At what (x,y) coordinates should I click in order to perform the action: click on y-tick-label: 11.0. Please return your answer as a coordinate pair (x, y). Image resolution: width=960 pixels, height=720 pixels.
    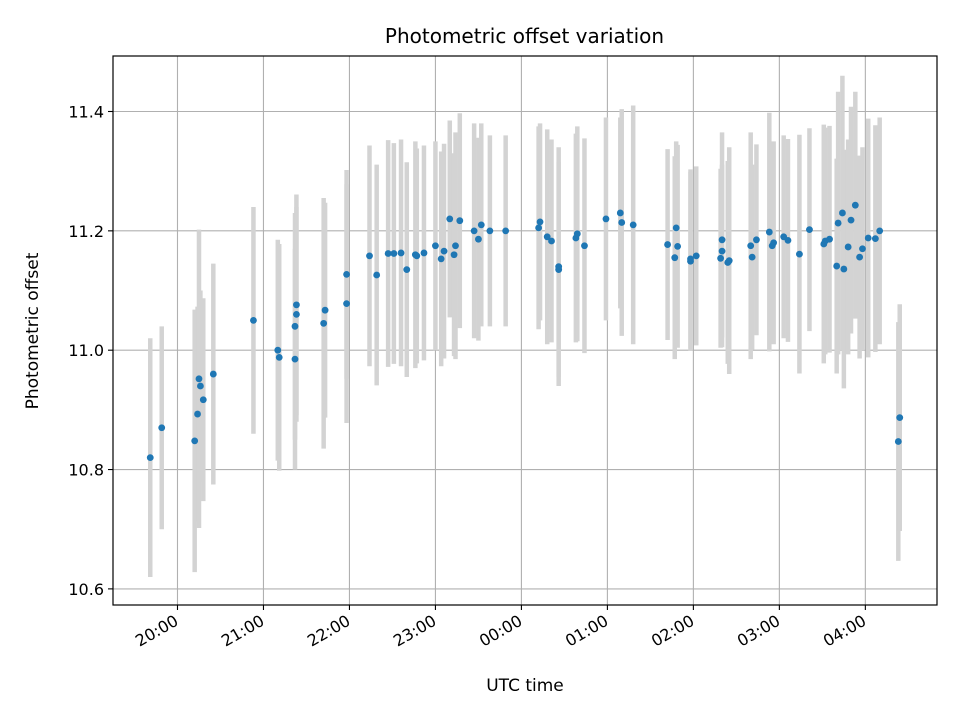
    Looking at the image, I should click on (86, 350).